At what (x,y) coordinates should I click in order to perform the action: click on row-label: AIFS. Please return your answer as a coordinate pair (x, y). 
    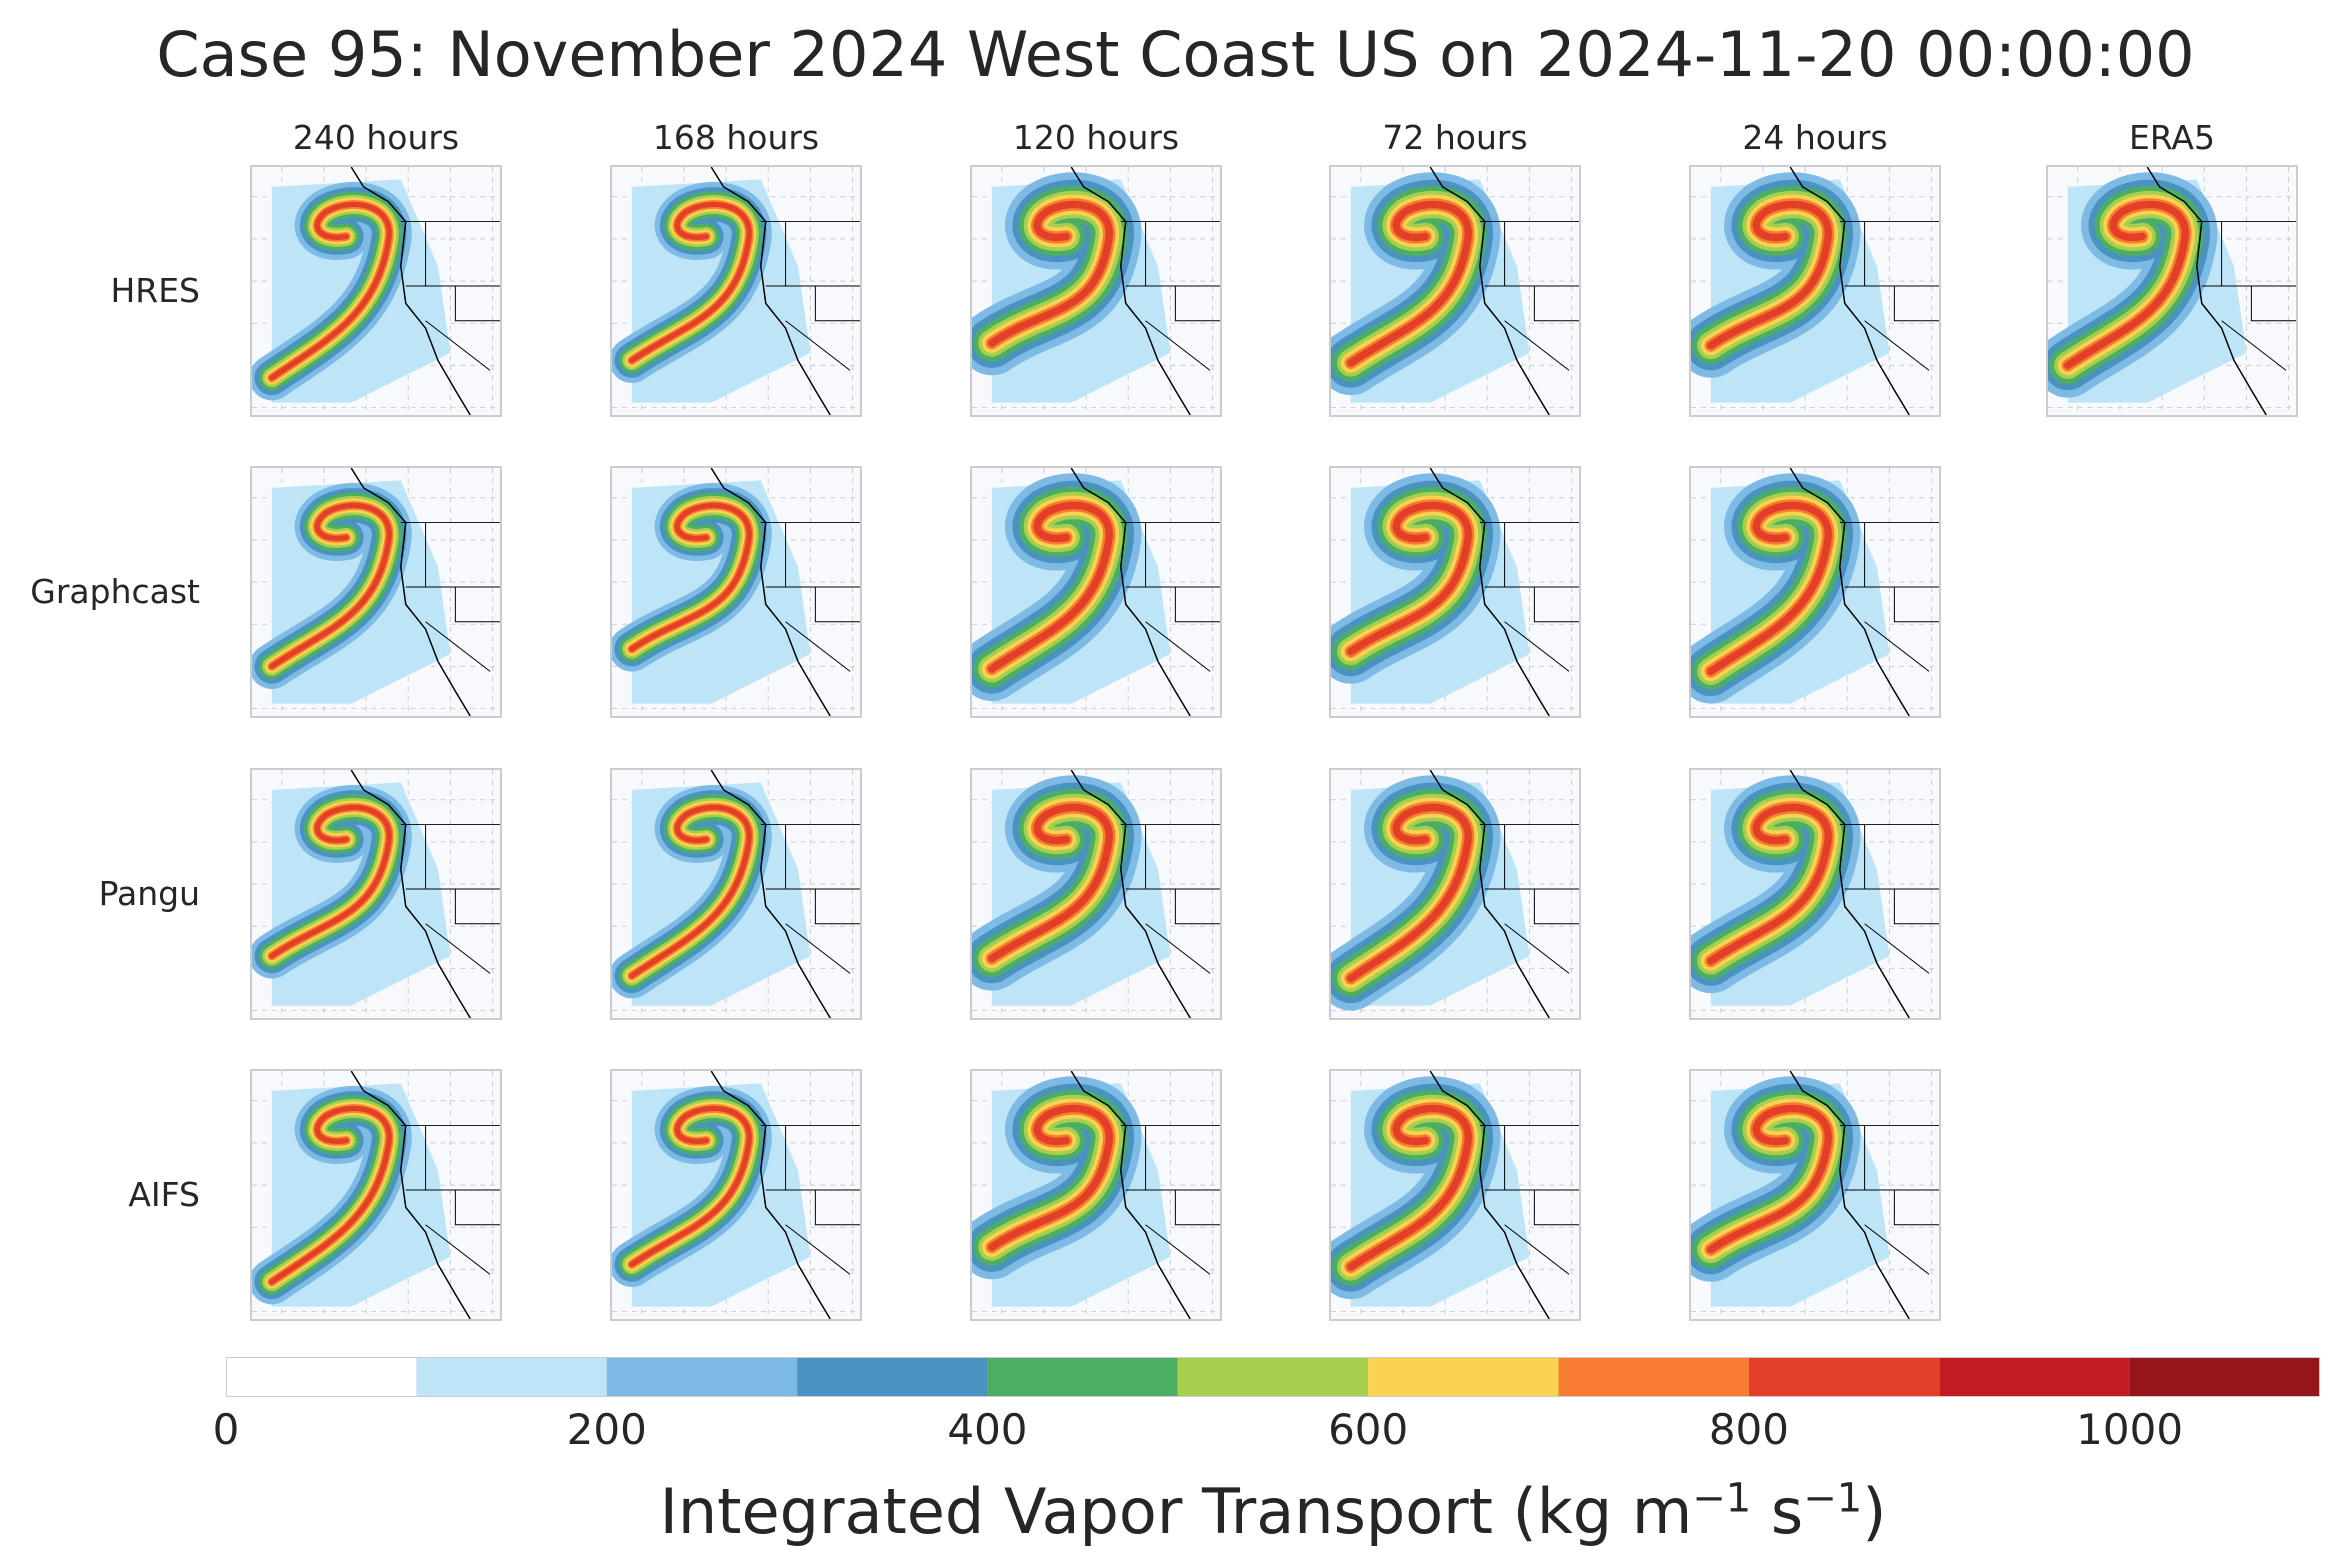
    Looking at the image, I should click on (164, 1194).